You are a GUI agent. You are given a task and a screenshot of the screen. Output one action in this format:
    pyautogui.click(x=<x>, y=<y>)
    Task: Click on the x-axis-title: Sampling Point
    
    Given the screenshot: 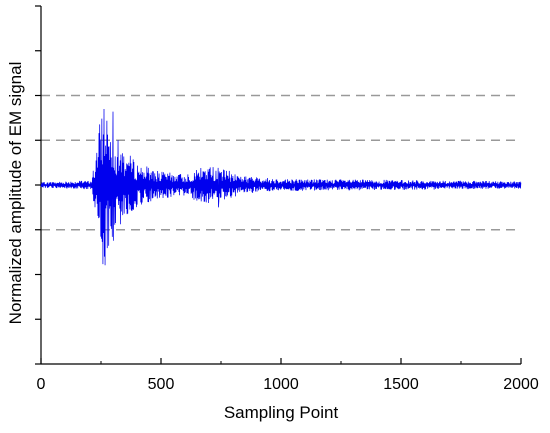 What is the action you would take?
    pyautogui.click(x=281, y=412)
    